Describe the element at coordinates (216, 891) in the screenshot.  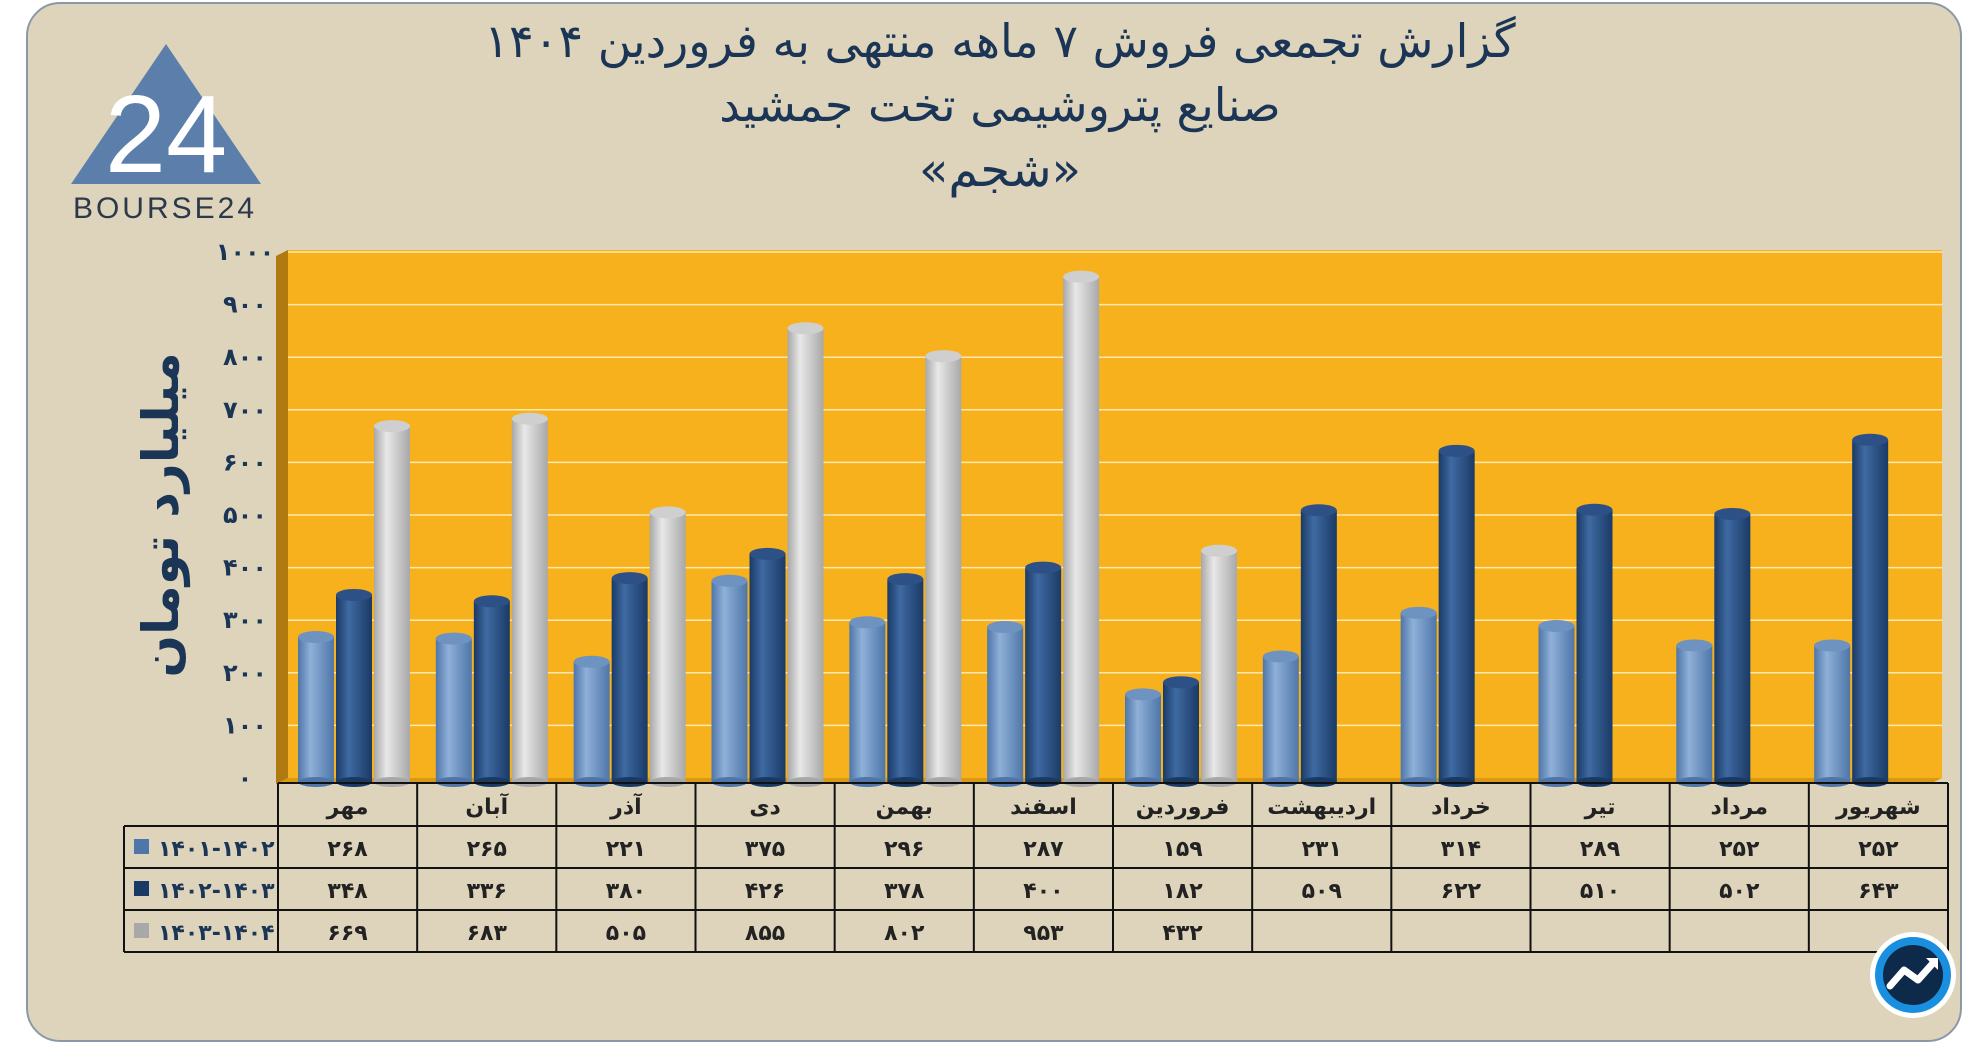
I see `legend-series-name: ۱۴۰۲-۱۴۰۳` at that location.